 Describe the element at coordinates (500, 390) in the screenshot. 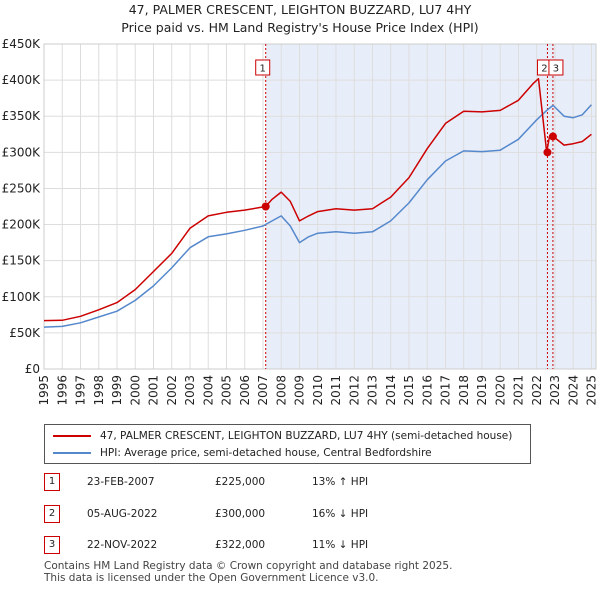

I see `x-tick-label: 2020` at that location.